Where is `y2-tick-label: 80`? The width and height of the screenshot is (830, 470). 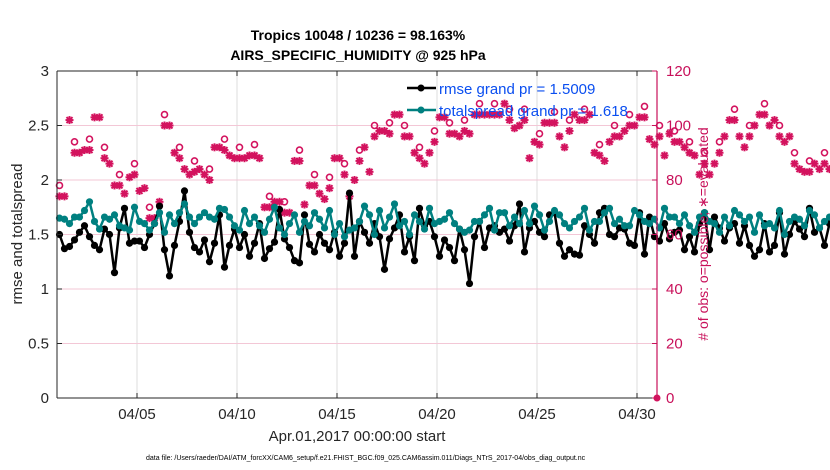
y2-tick-label: 80 is located at coordinates (674, 180).